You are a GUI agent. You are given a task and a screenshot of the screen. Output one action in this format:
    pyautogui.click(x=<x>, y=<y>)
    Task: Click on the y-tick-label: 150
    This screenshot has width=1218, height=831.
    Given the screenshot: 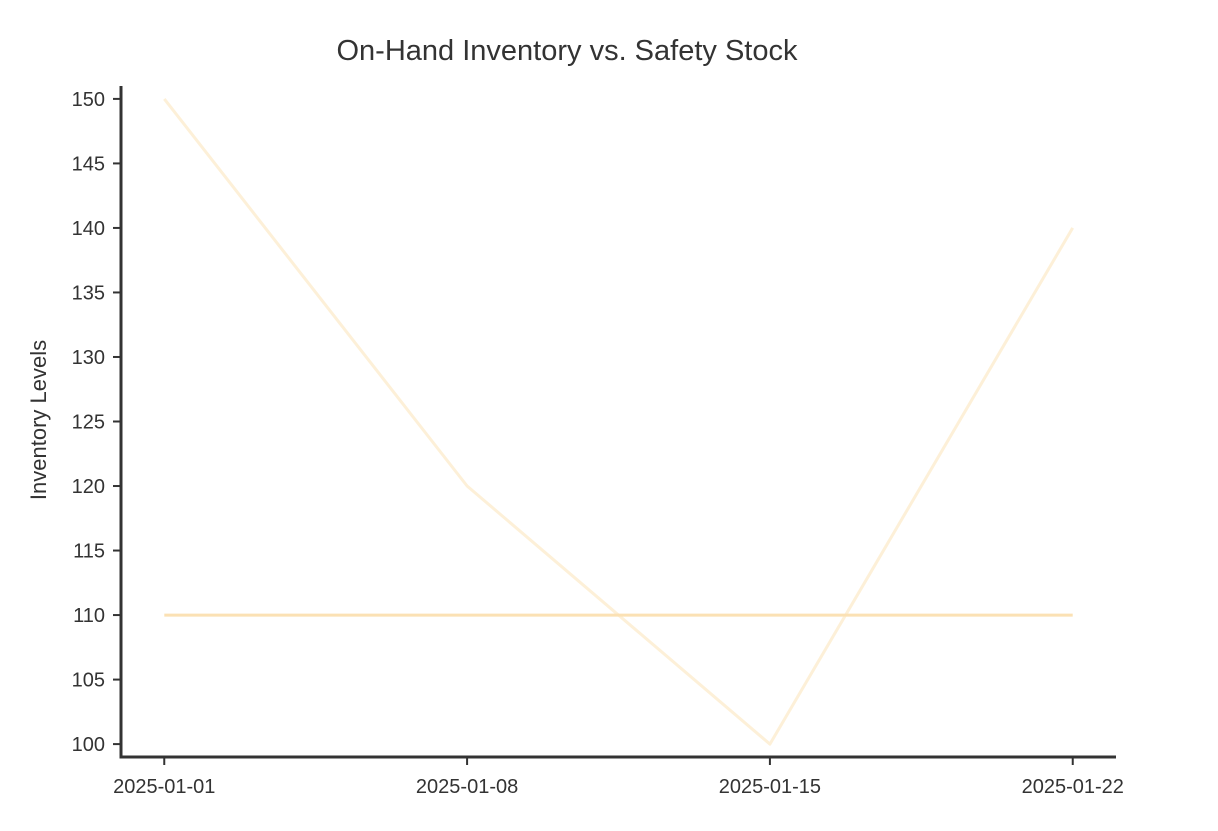 What is the action you would take?
    pyautogui.click(x=88, y=100)
    